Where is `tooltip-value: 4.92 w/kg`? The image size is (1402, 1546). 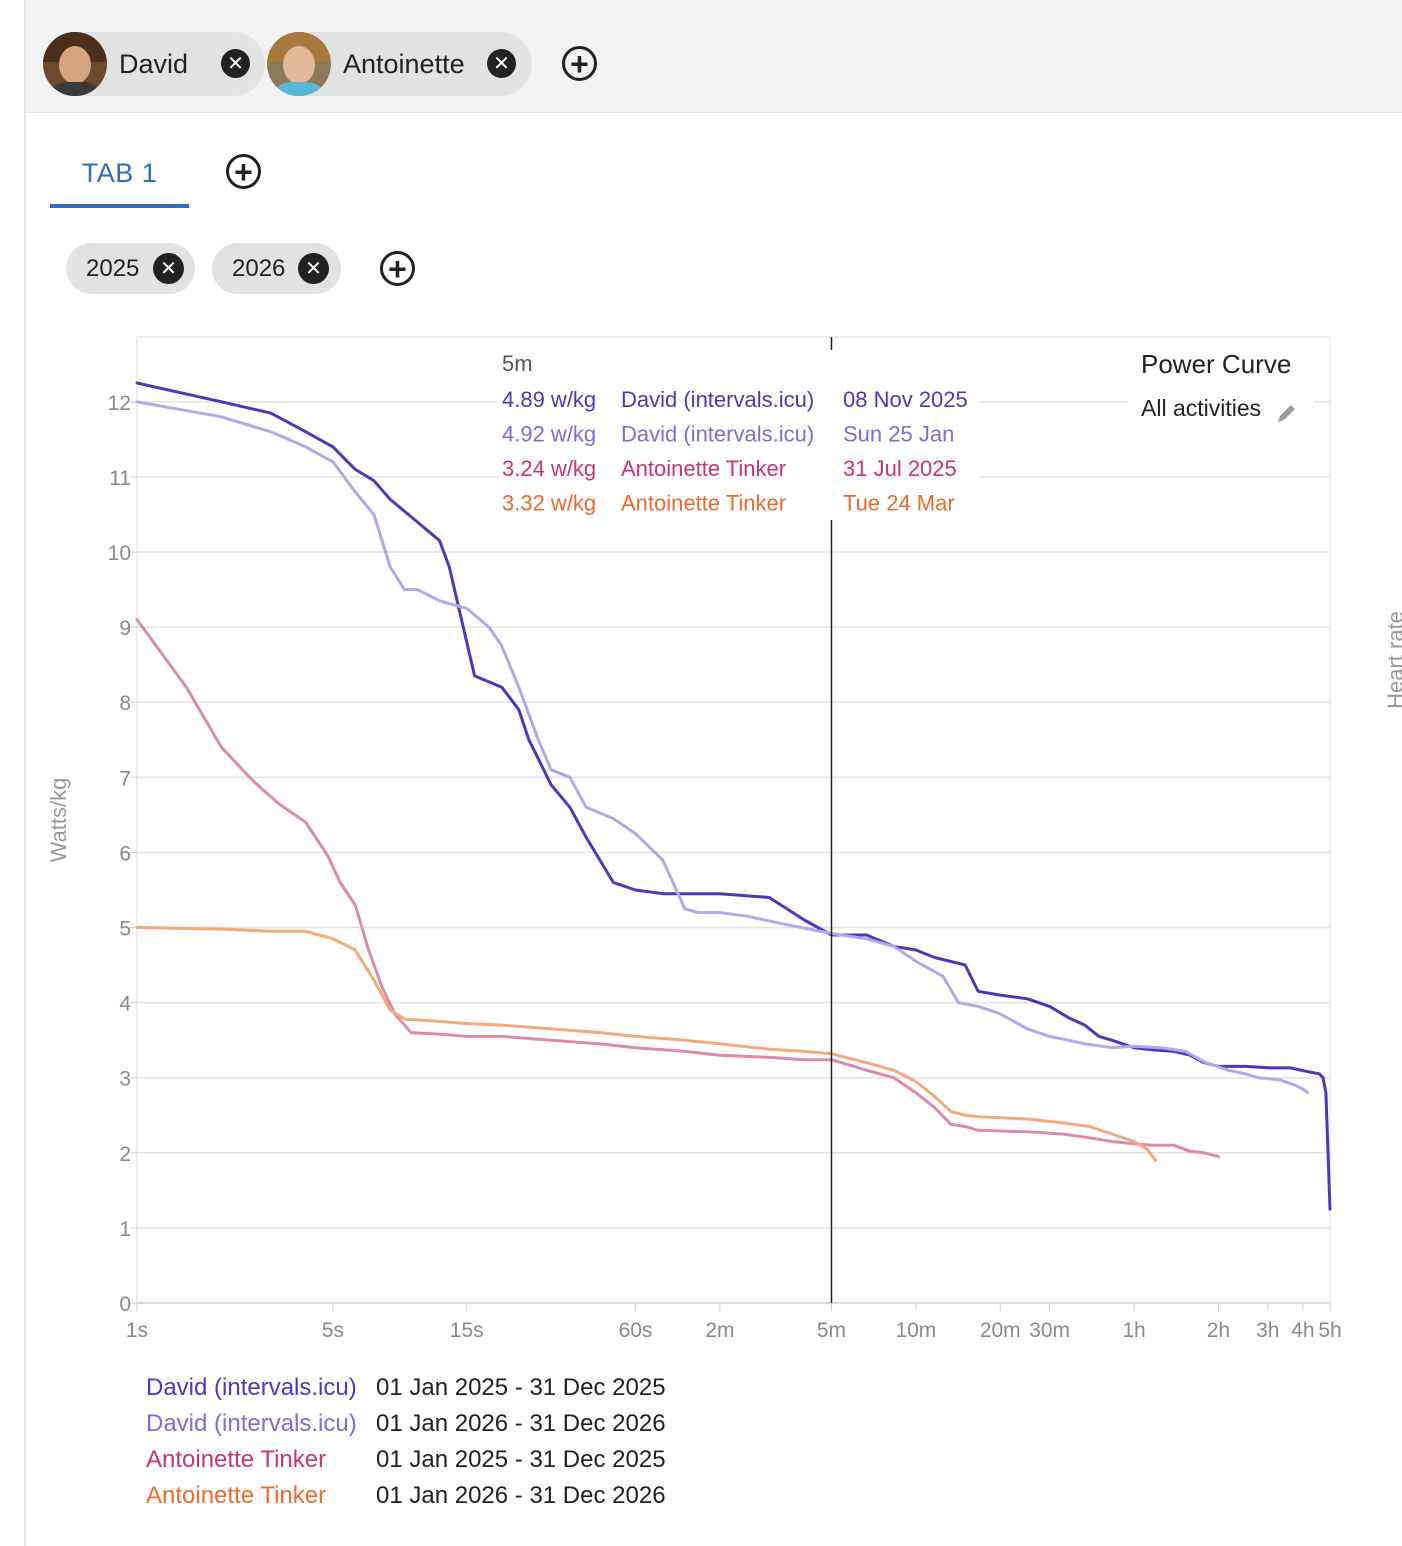
tooltip-value: 4.92 w/kg is located at coordinates (549, 434).